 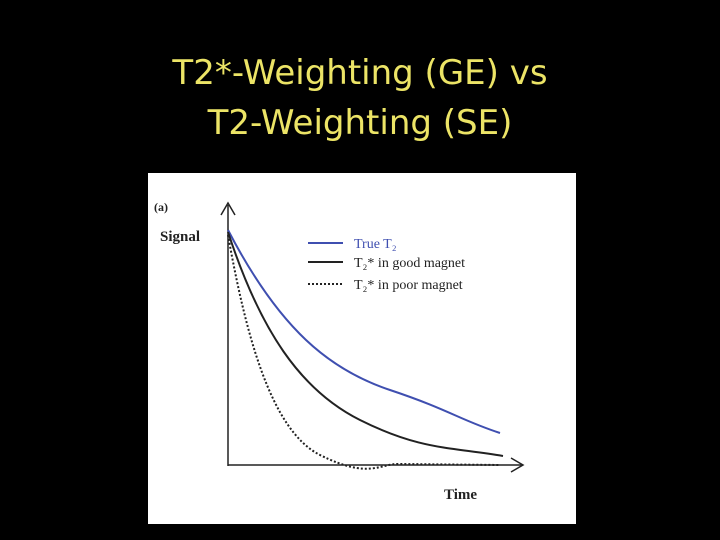 What do you see at coordinates (360, 123) in the screenshot?
I see `title-line: T2-Weighting (SE)` at bounding box center [360, 123].